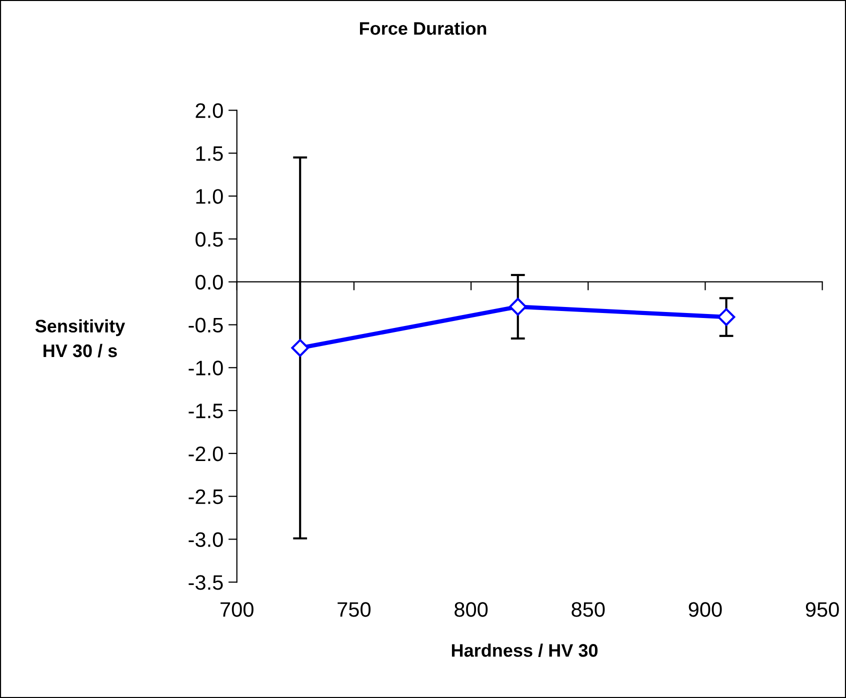 This screenshot has height=698, width=846. I want to click on y-tick-label: -3.0, so click(205, 539).